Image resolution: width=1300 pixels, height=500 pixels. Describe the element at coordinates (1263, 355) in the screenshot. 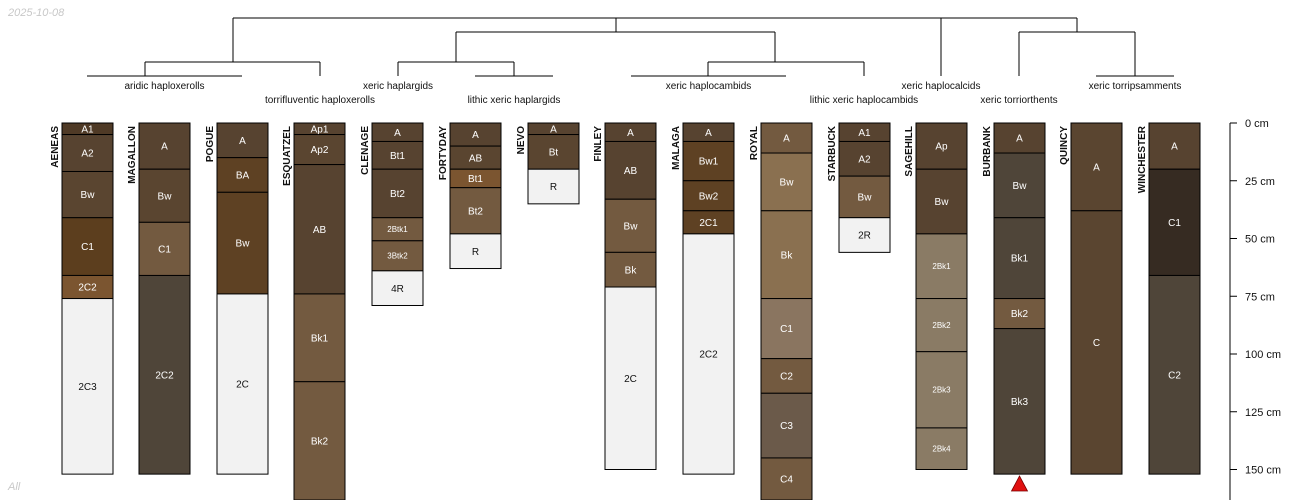

I see `depth-tick-label: 100 cm` at that location.